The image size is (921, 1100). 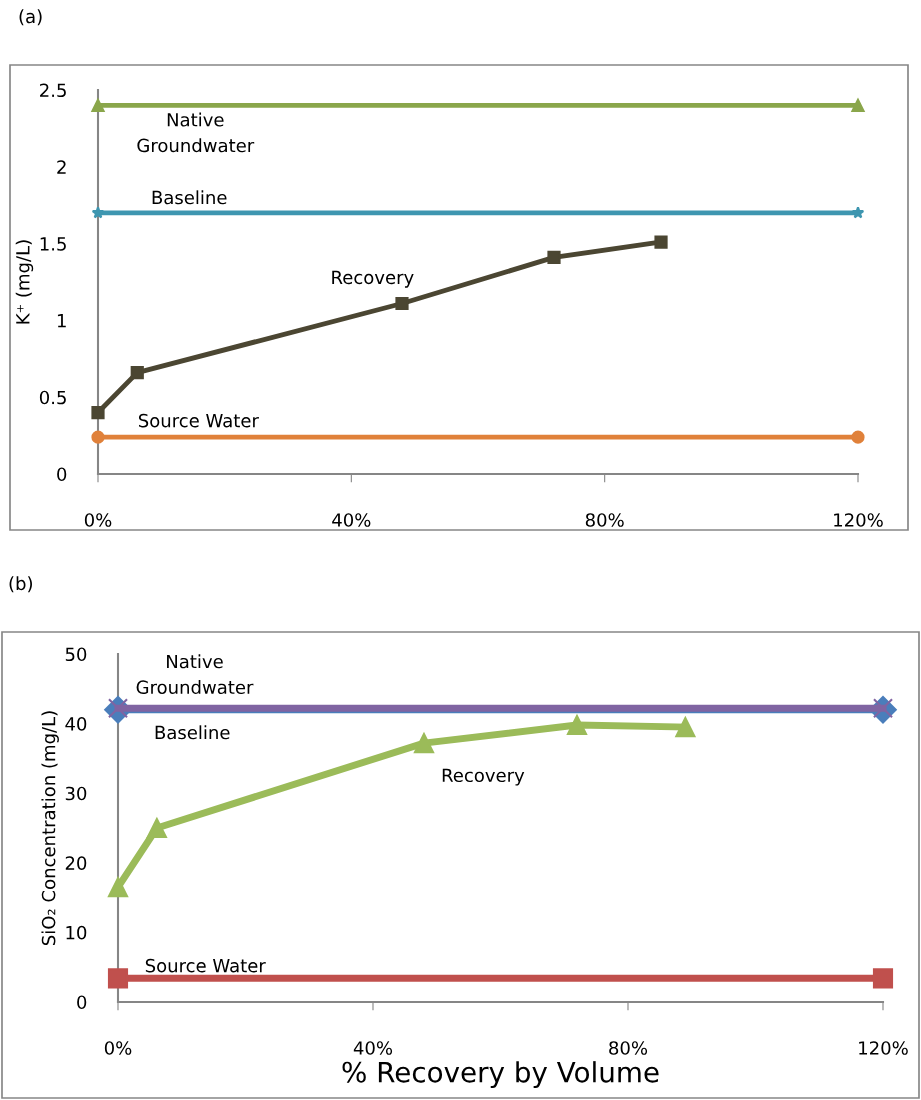 I want to click on y-axis-title: SiO₂ Concentration (mg/L), so click(x=50, y=828).